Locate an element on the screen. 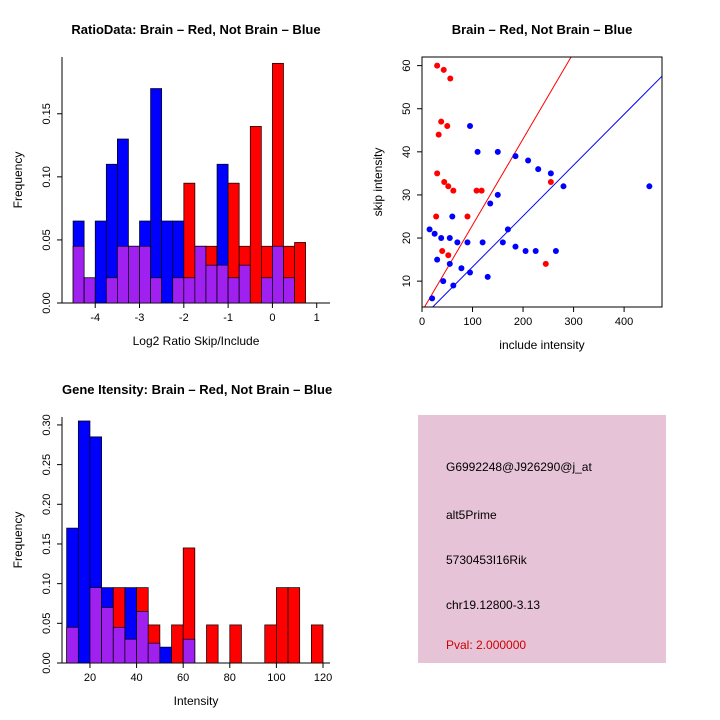 Image resolution: width=720 pixels, height=720 pixels. svg-text: skip intensity is located at coordinates (378, 182).